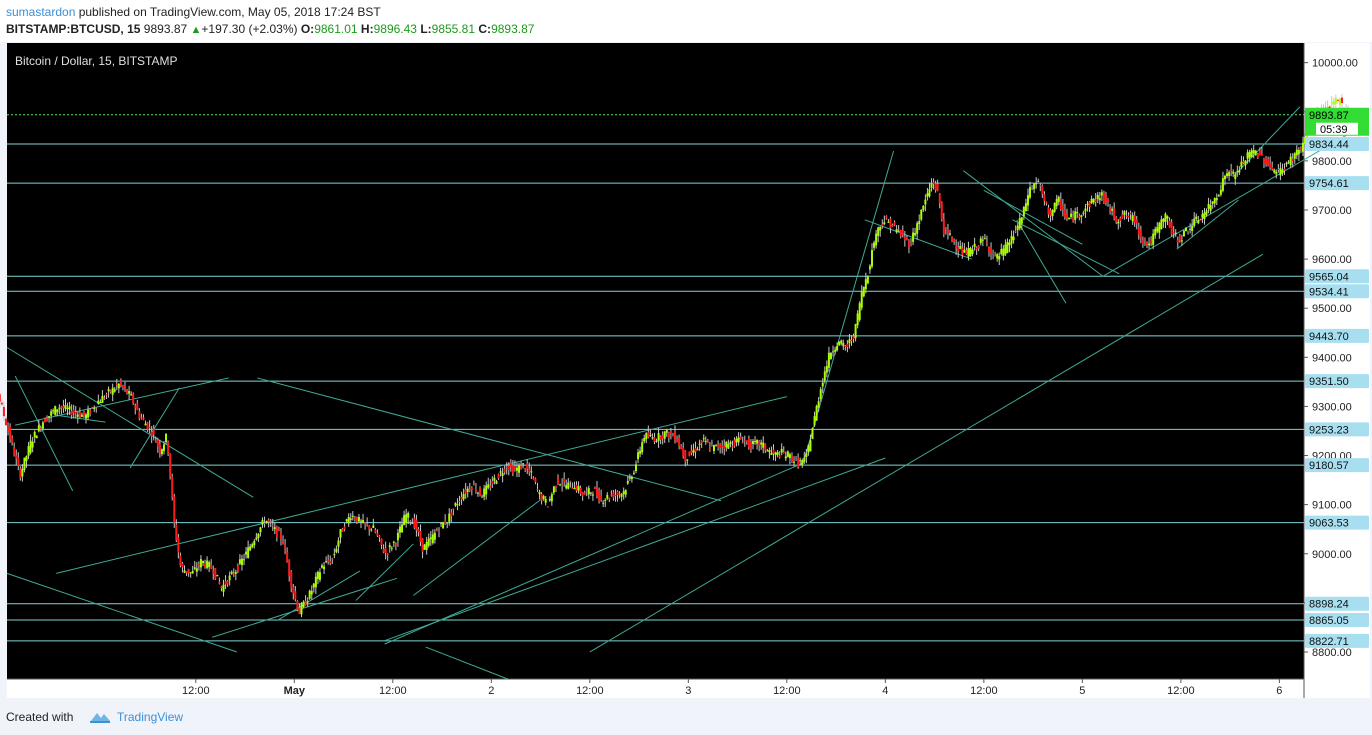  I want to click on author-link: sumastardon, so click(41, 12).